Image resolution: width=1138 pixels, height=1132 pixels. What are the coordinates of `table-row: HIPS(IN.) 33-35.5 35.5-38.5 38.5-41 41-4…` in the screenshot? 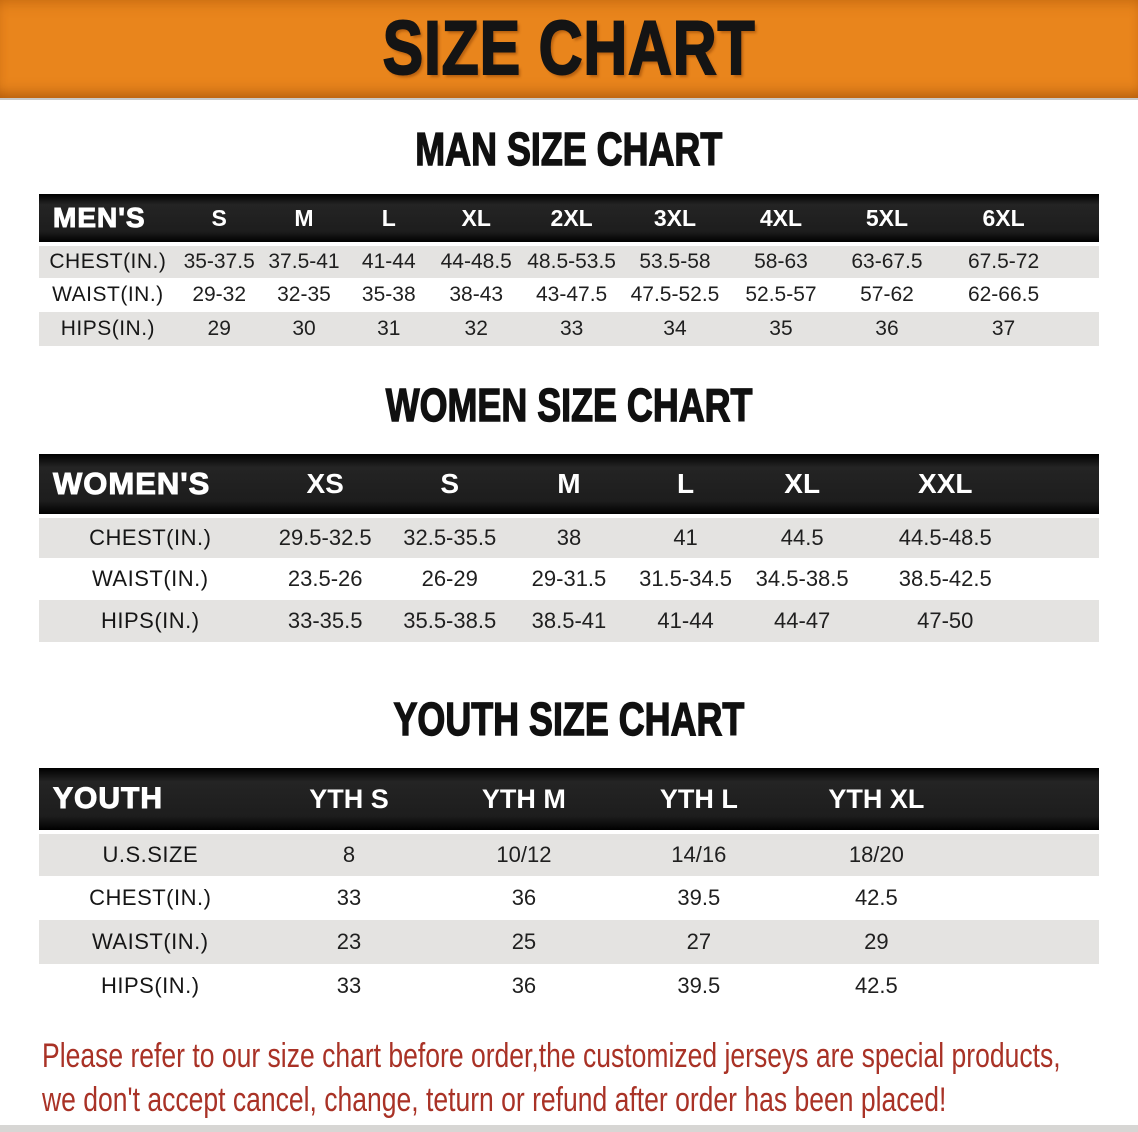 It's located at (569, 621).